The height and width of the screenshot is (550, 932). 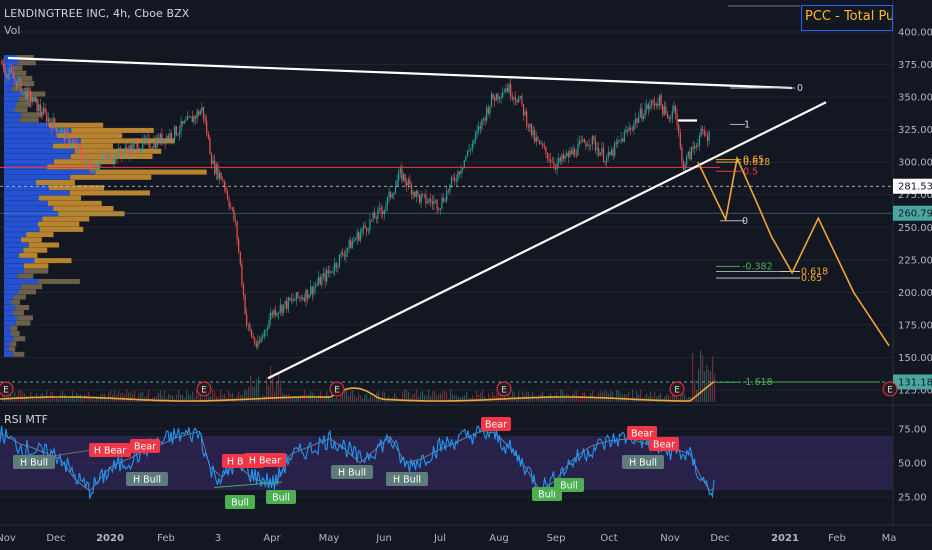 What do you see at coordinates (272, 538) in the screenshot?
I see `time-axis-tick-label: Apr` at bounding box center [272, 538].